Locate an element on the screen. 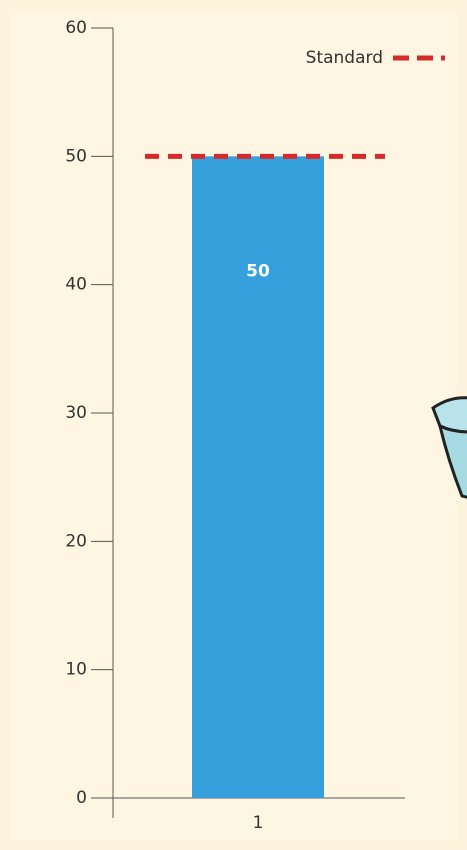 This screenshot has height=850, width=467. y-tick-label: 60 is located at coordinates (76, 28).